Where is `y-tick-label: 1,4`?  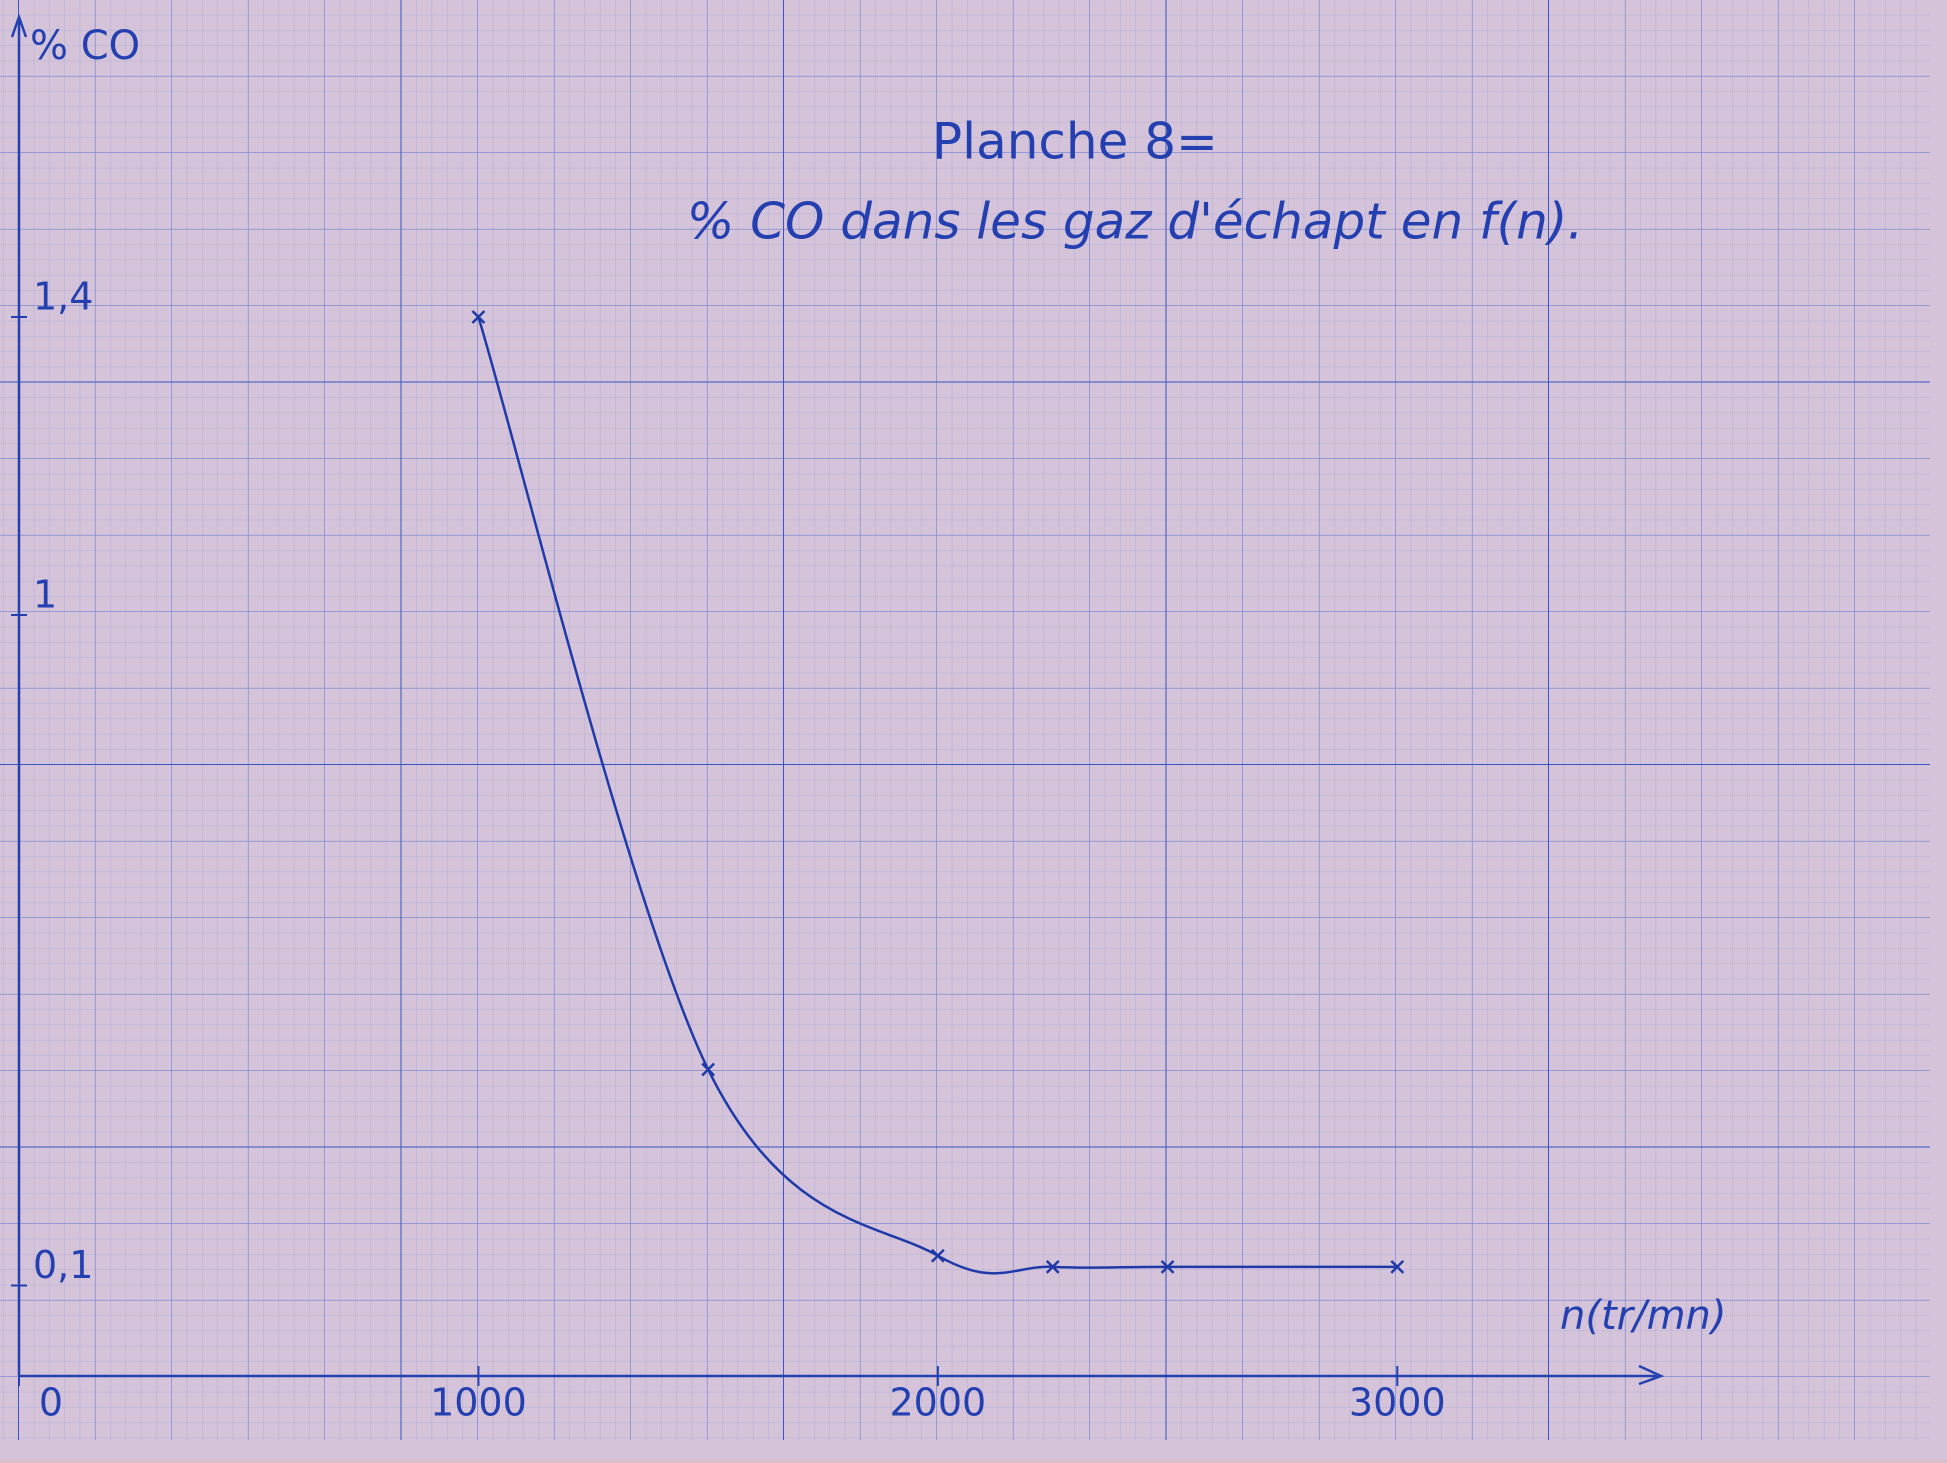
y-tick-label: 1,4 is located at coordinates (63, 297).